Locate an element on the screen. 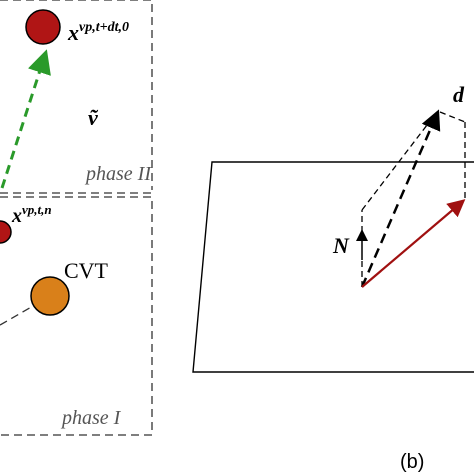  new-point is located at coordinates (43, 27).